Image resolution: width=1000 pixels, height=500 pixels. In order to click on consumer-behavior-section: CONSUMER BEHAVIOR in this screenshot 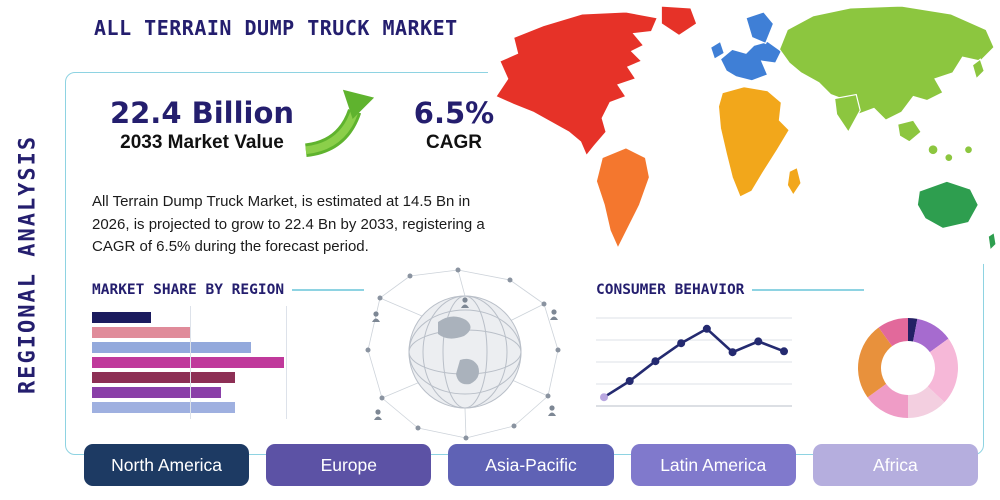, I will do `click(730, 350)`.